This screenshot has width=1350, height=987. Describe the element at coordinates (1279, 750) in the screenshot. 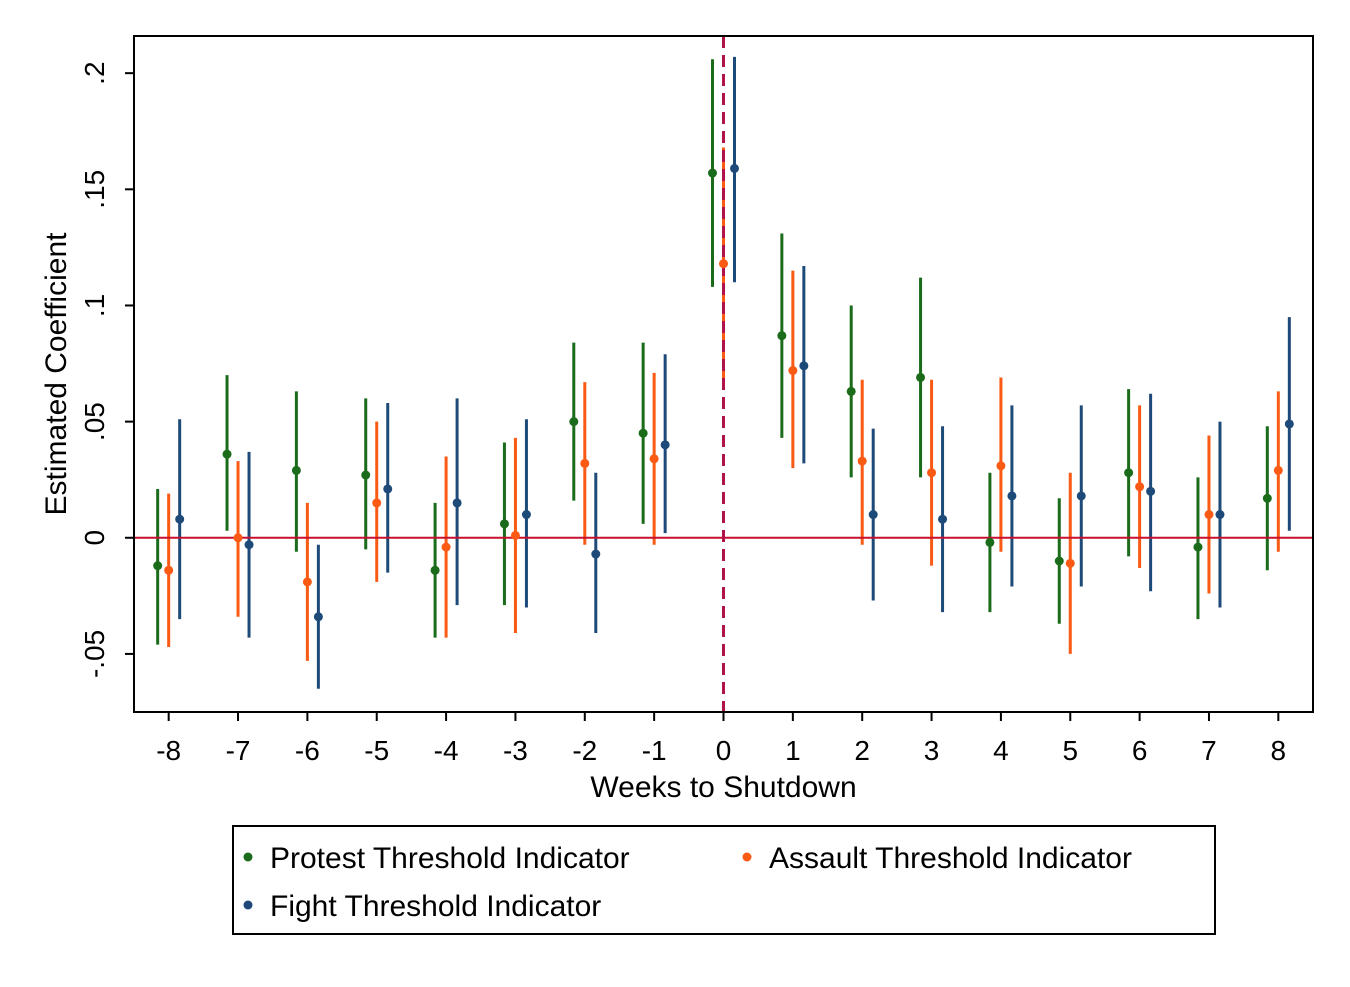

I see `x-tick-label: 8` at that location.